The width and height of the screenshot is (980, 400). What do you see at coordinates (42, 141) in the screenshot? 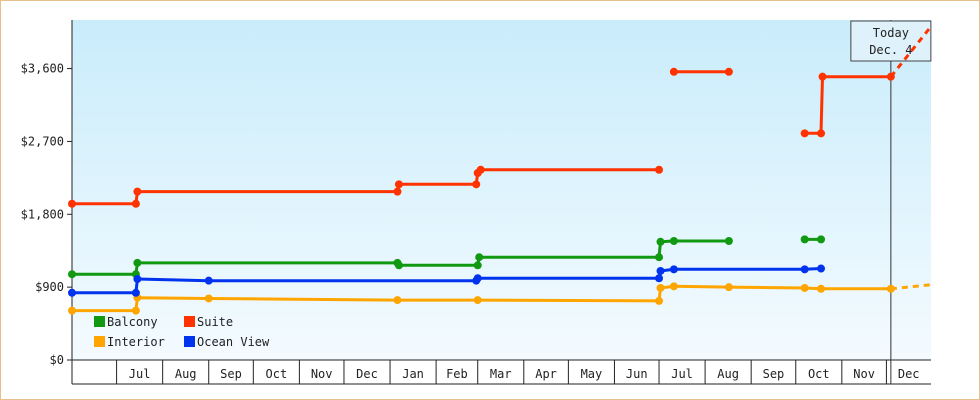
I see `y-tick-label: $2,700` at bounding box center [42, 141].